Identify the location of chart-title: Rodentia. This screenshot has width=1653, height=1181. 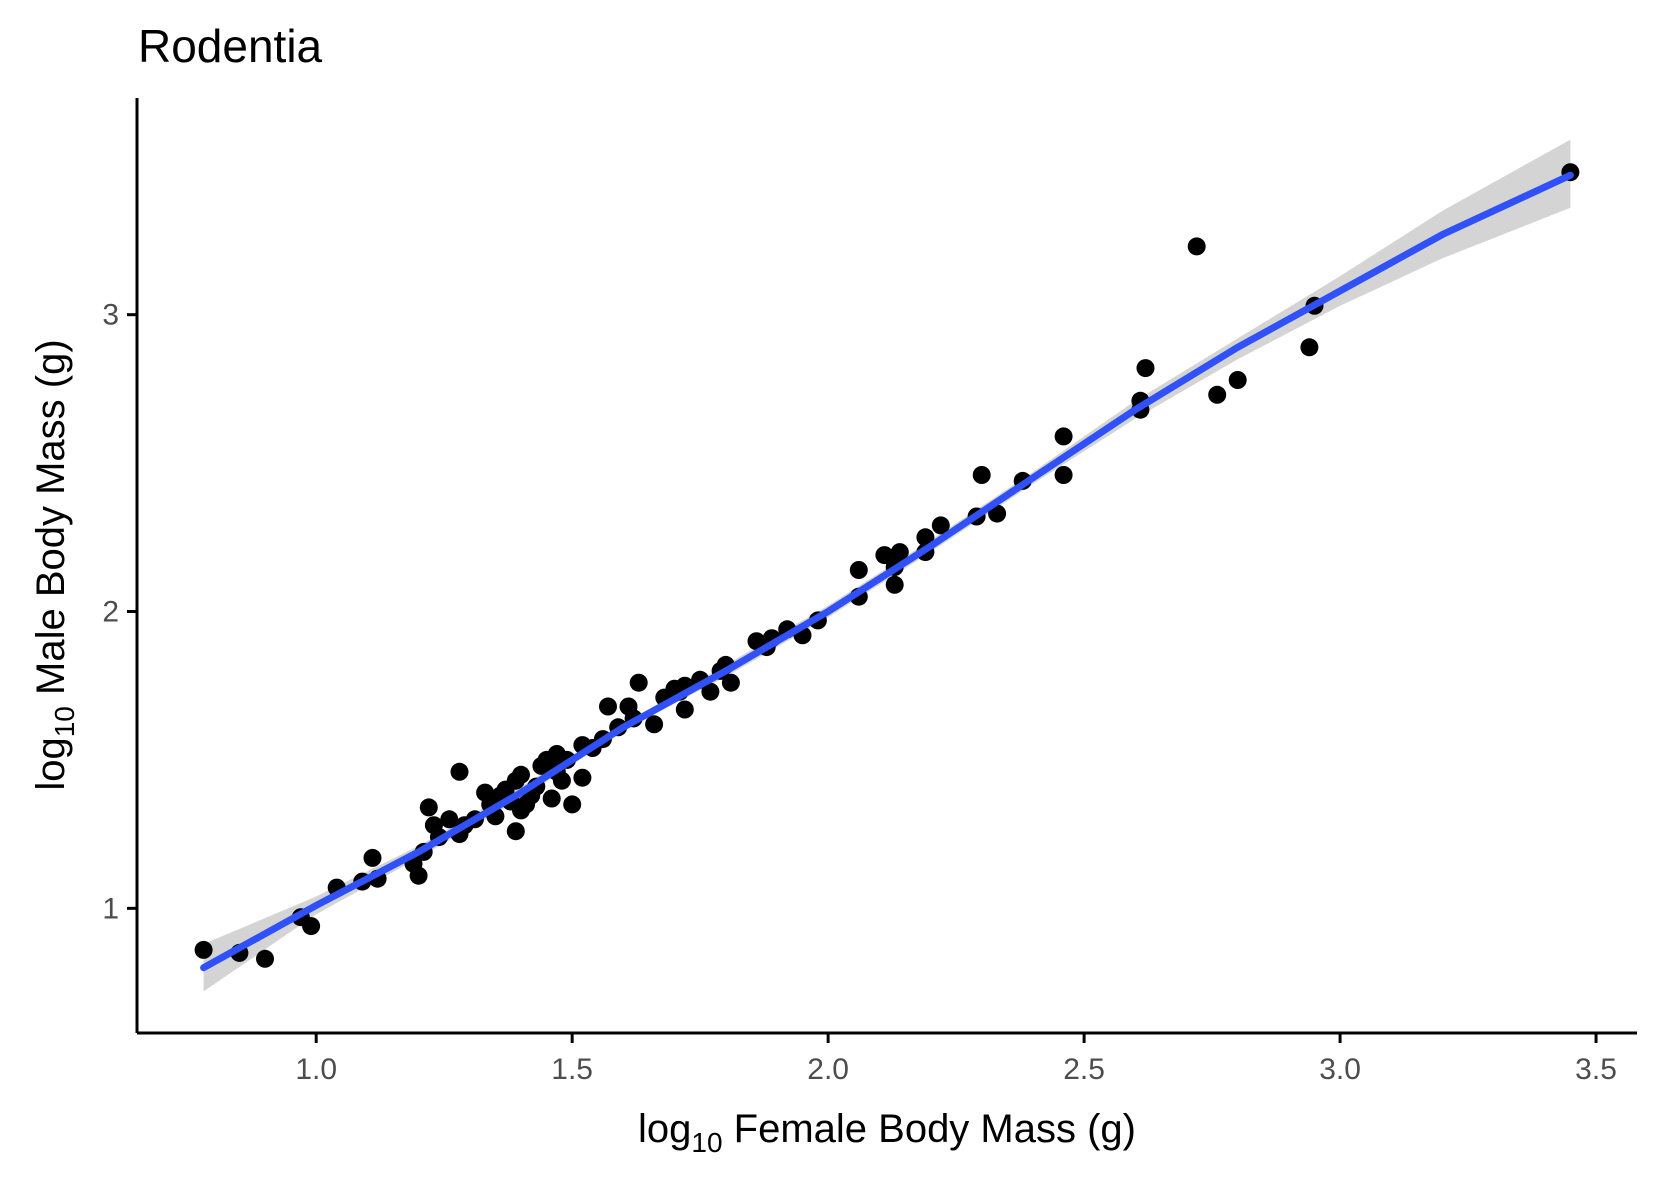
(230, 46).